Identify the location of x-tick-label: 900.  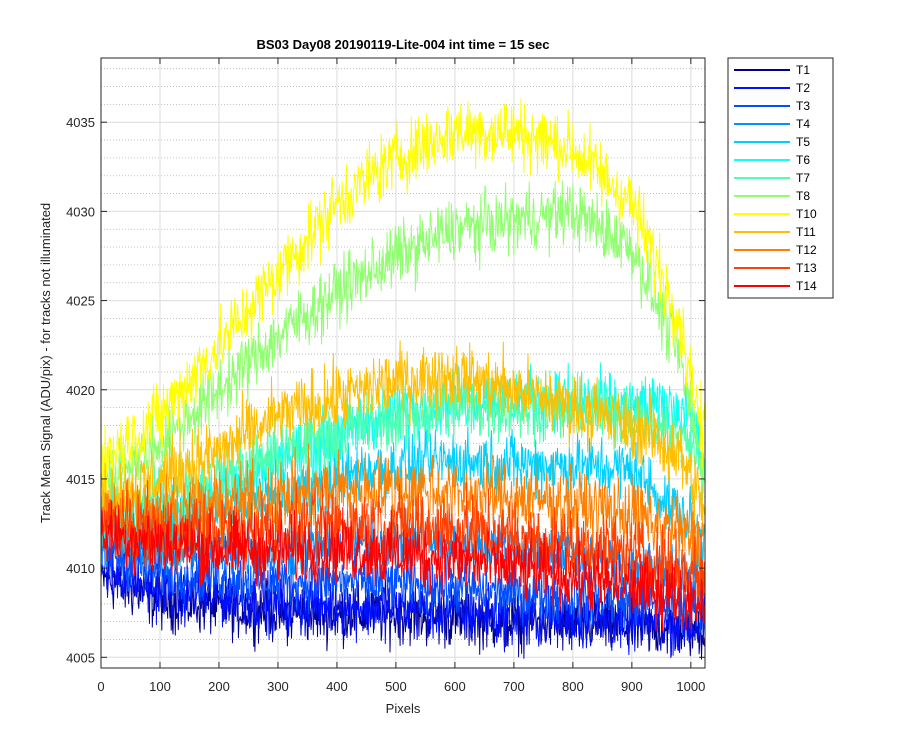
(632, 686).